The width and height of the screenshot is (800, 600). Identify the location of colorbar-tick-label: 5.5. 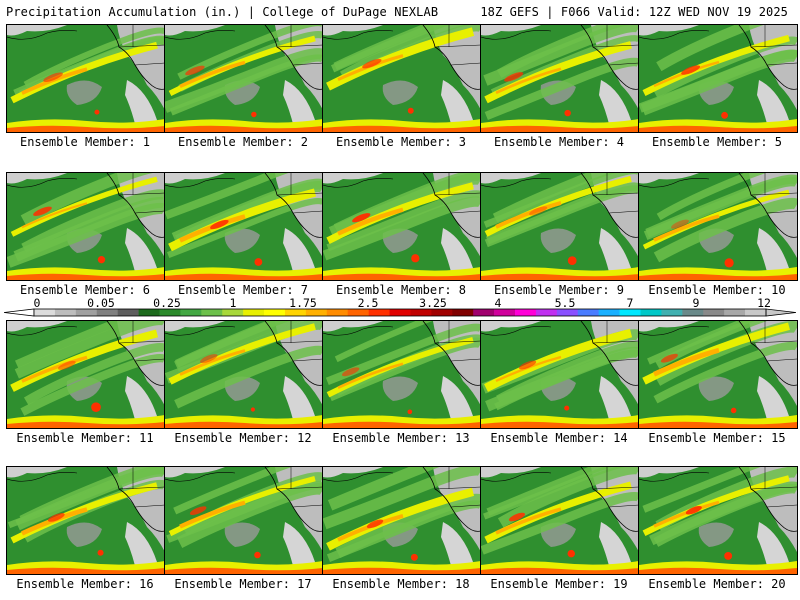
(565, 303).